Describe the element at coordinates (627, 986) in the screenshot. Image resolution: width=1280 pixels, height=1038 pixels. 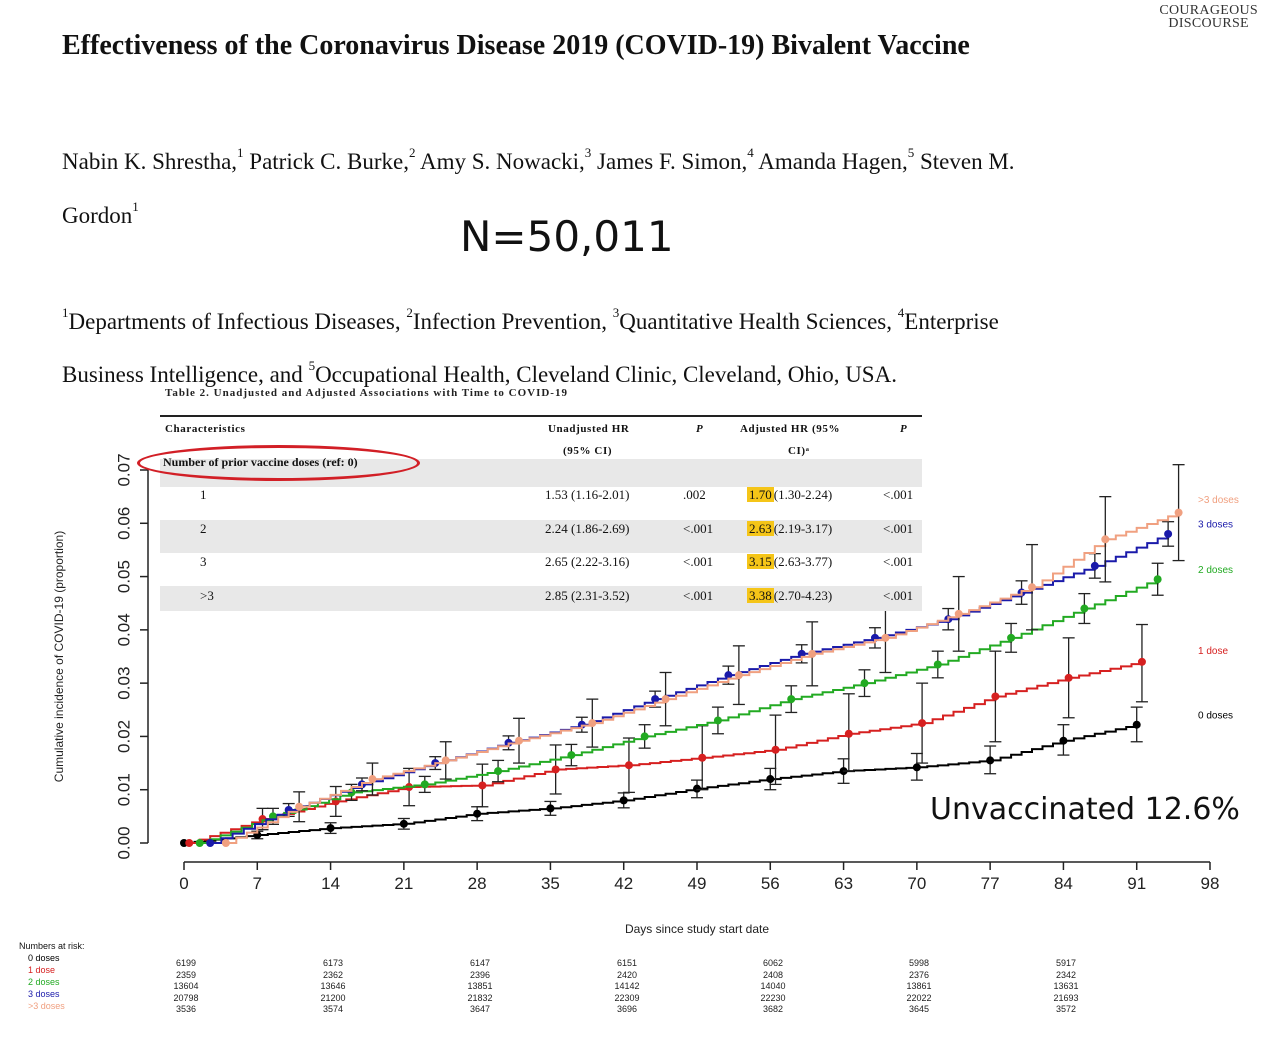
I see `risk-count: 14142` at that location.